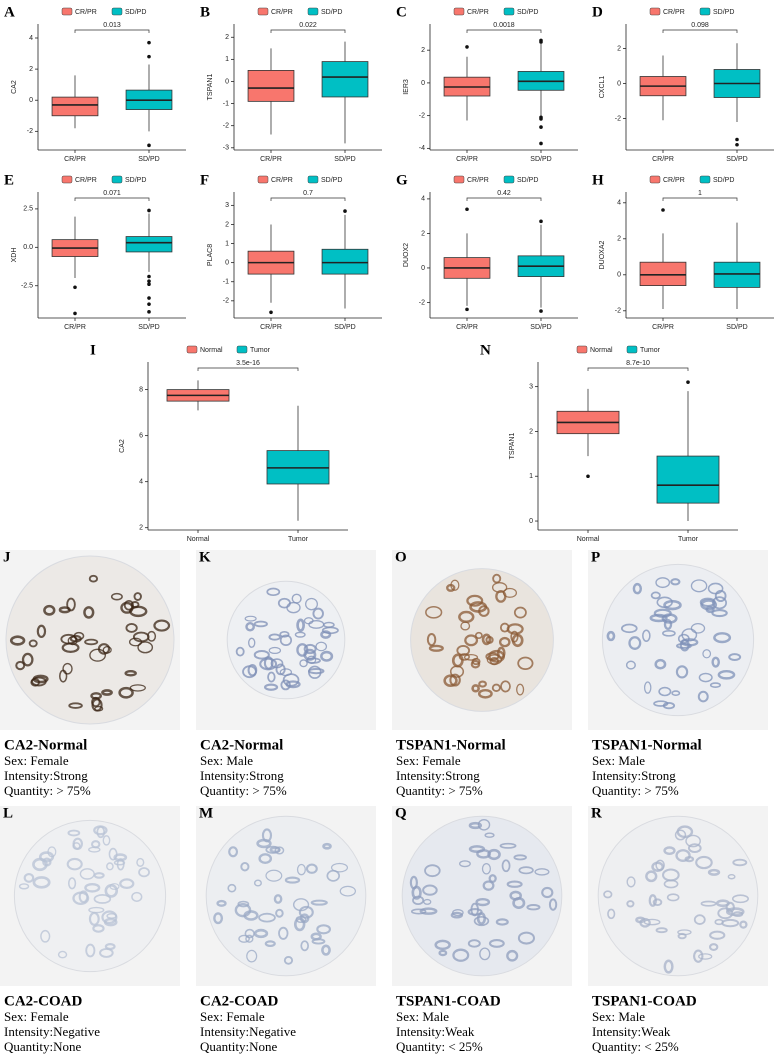 The image size is (784, 1057). I want to click on caption-line: Sex: Female, so click(36, 760).